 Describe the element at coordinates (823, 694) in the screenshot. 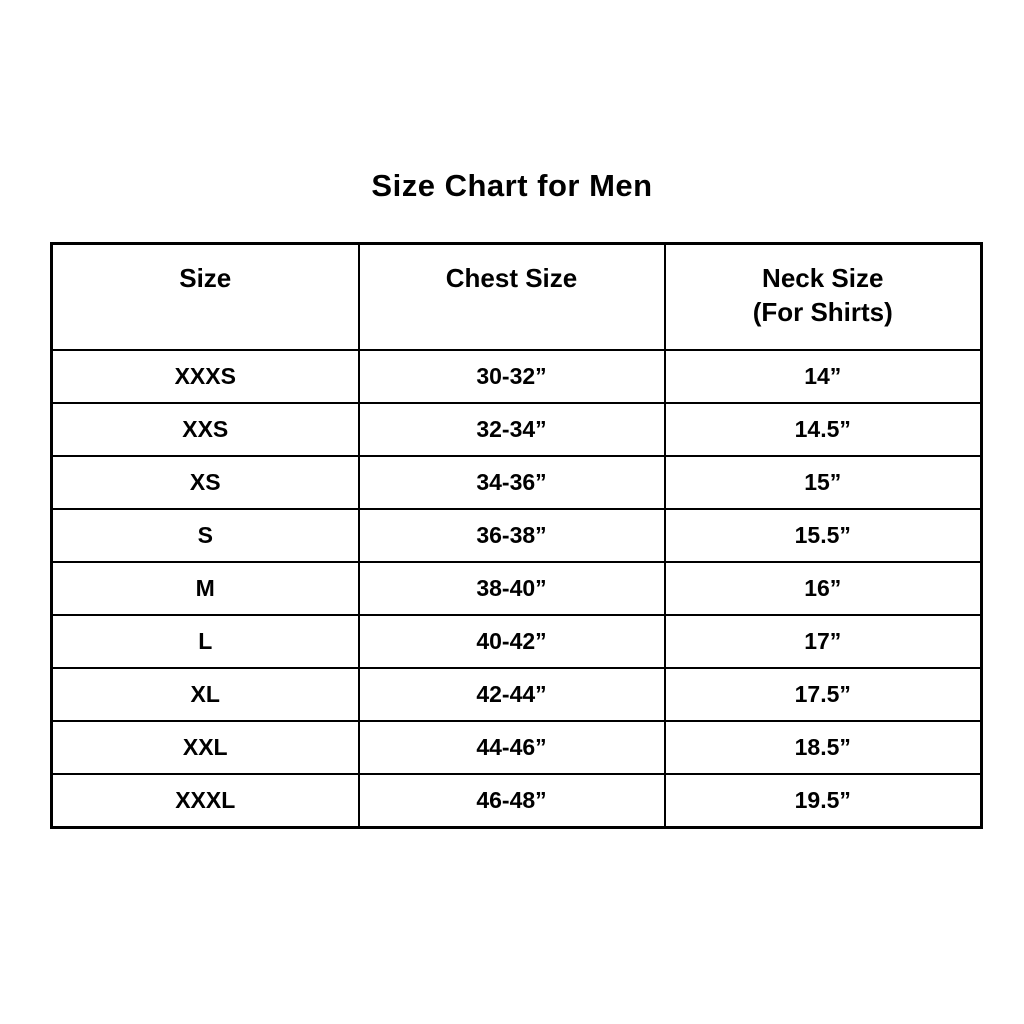

I see `neck-size-cell: 17.5”` at that location.